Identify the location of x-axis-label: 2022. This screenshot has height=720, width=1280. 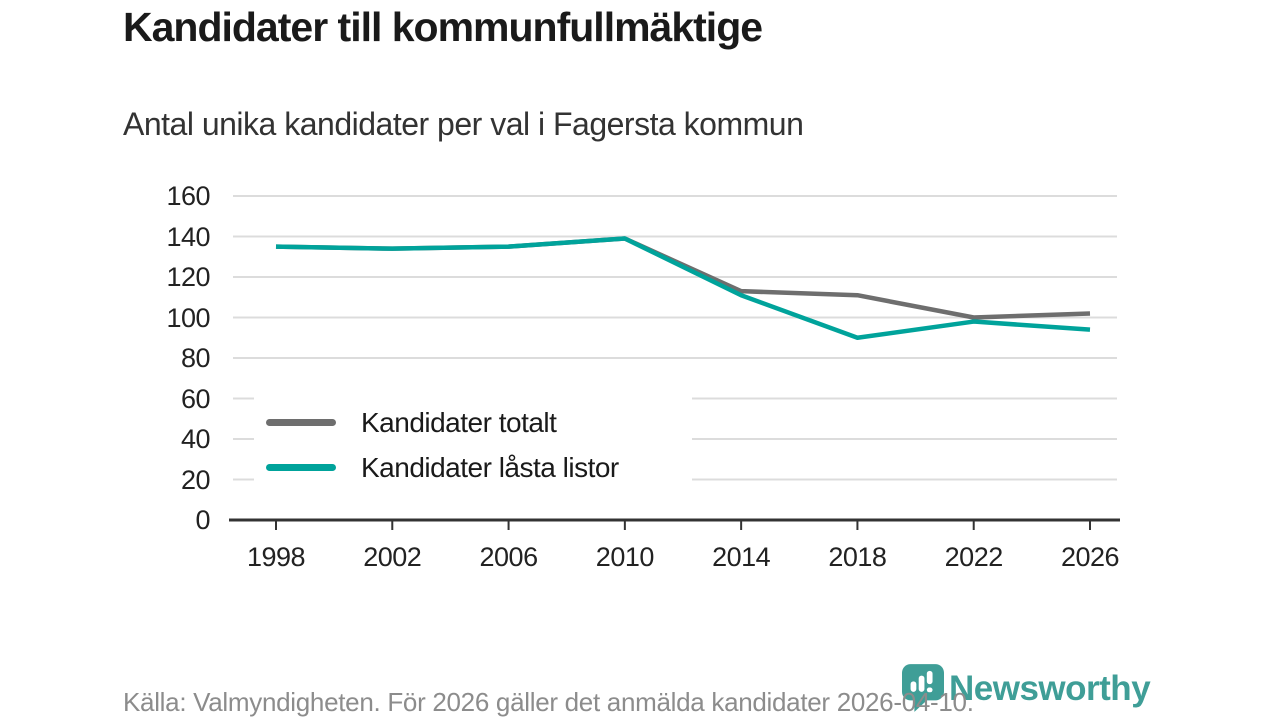
(974, 557).